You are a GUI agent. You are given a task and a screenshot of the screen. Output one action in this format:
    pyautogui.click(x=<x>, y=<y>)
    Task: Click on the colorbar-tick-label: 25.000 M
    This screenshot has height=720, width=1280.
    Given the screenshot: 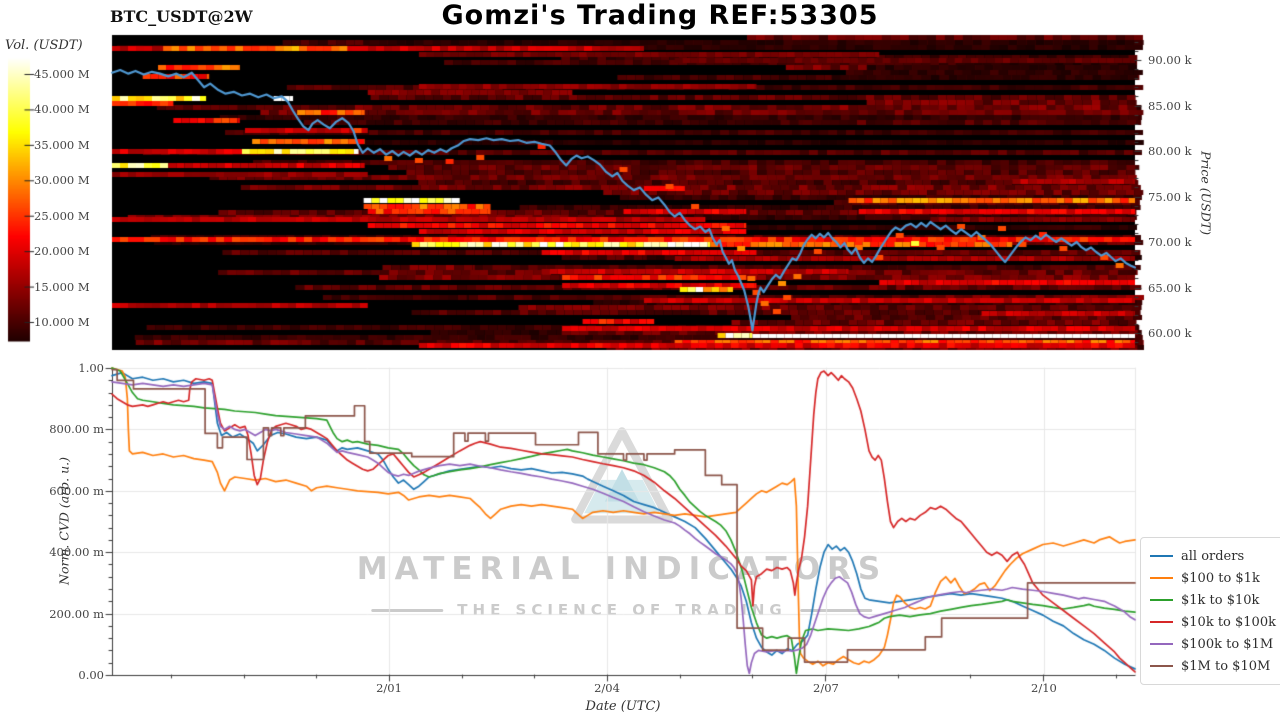 What is the action you would take?
    pyautogui.click(x=62, y=215)
    